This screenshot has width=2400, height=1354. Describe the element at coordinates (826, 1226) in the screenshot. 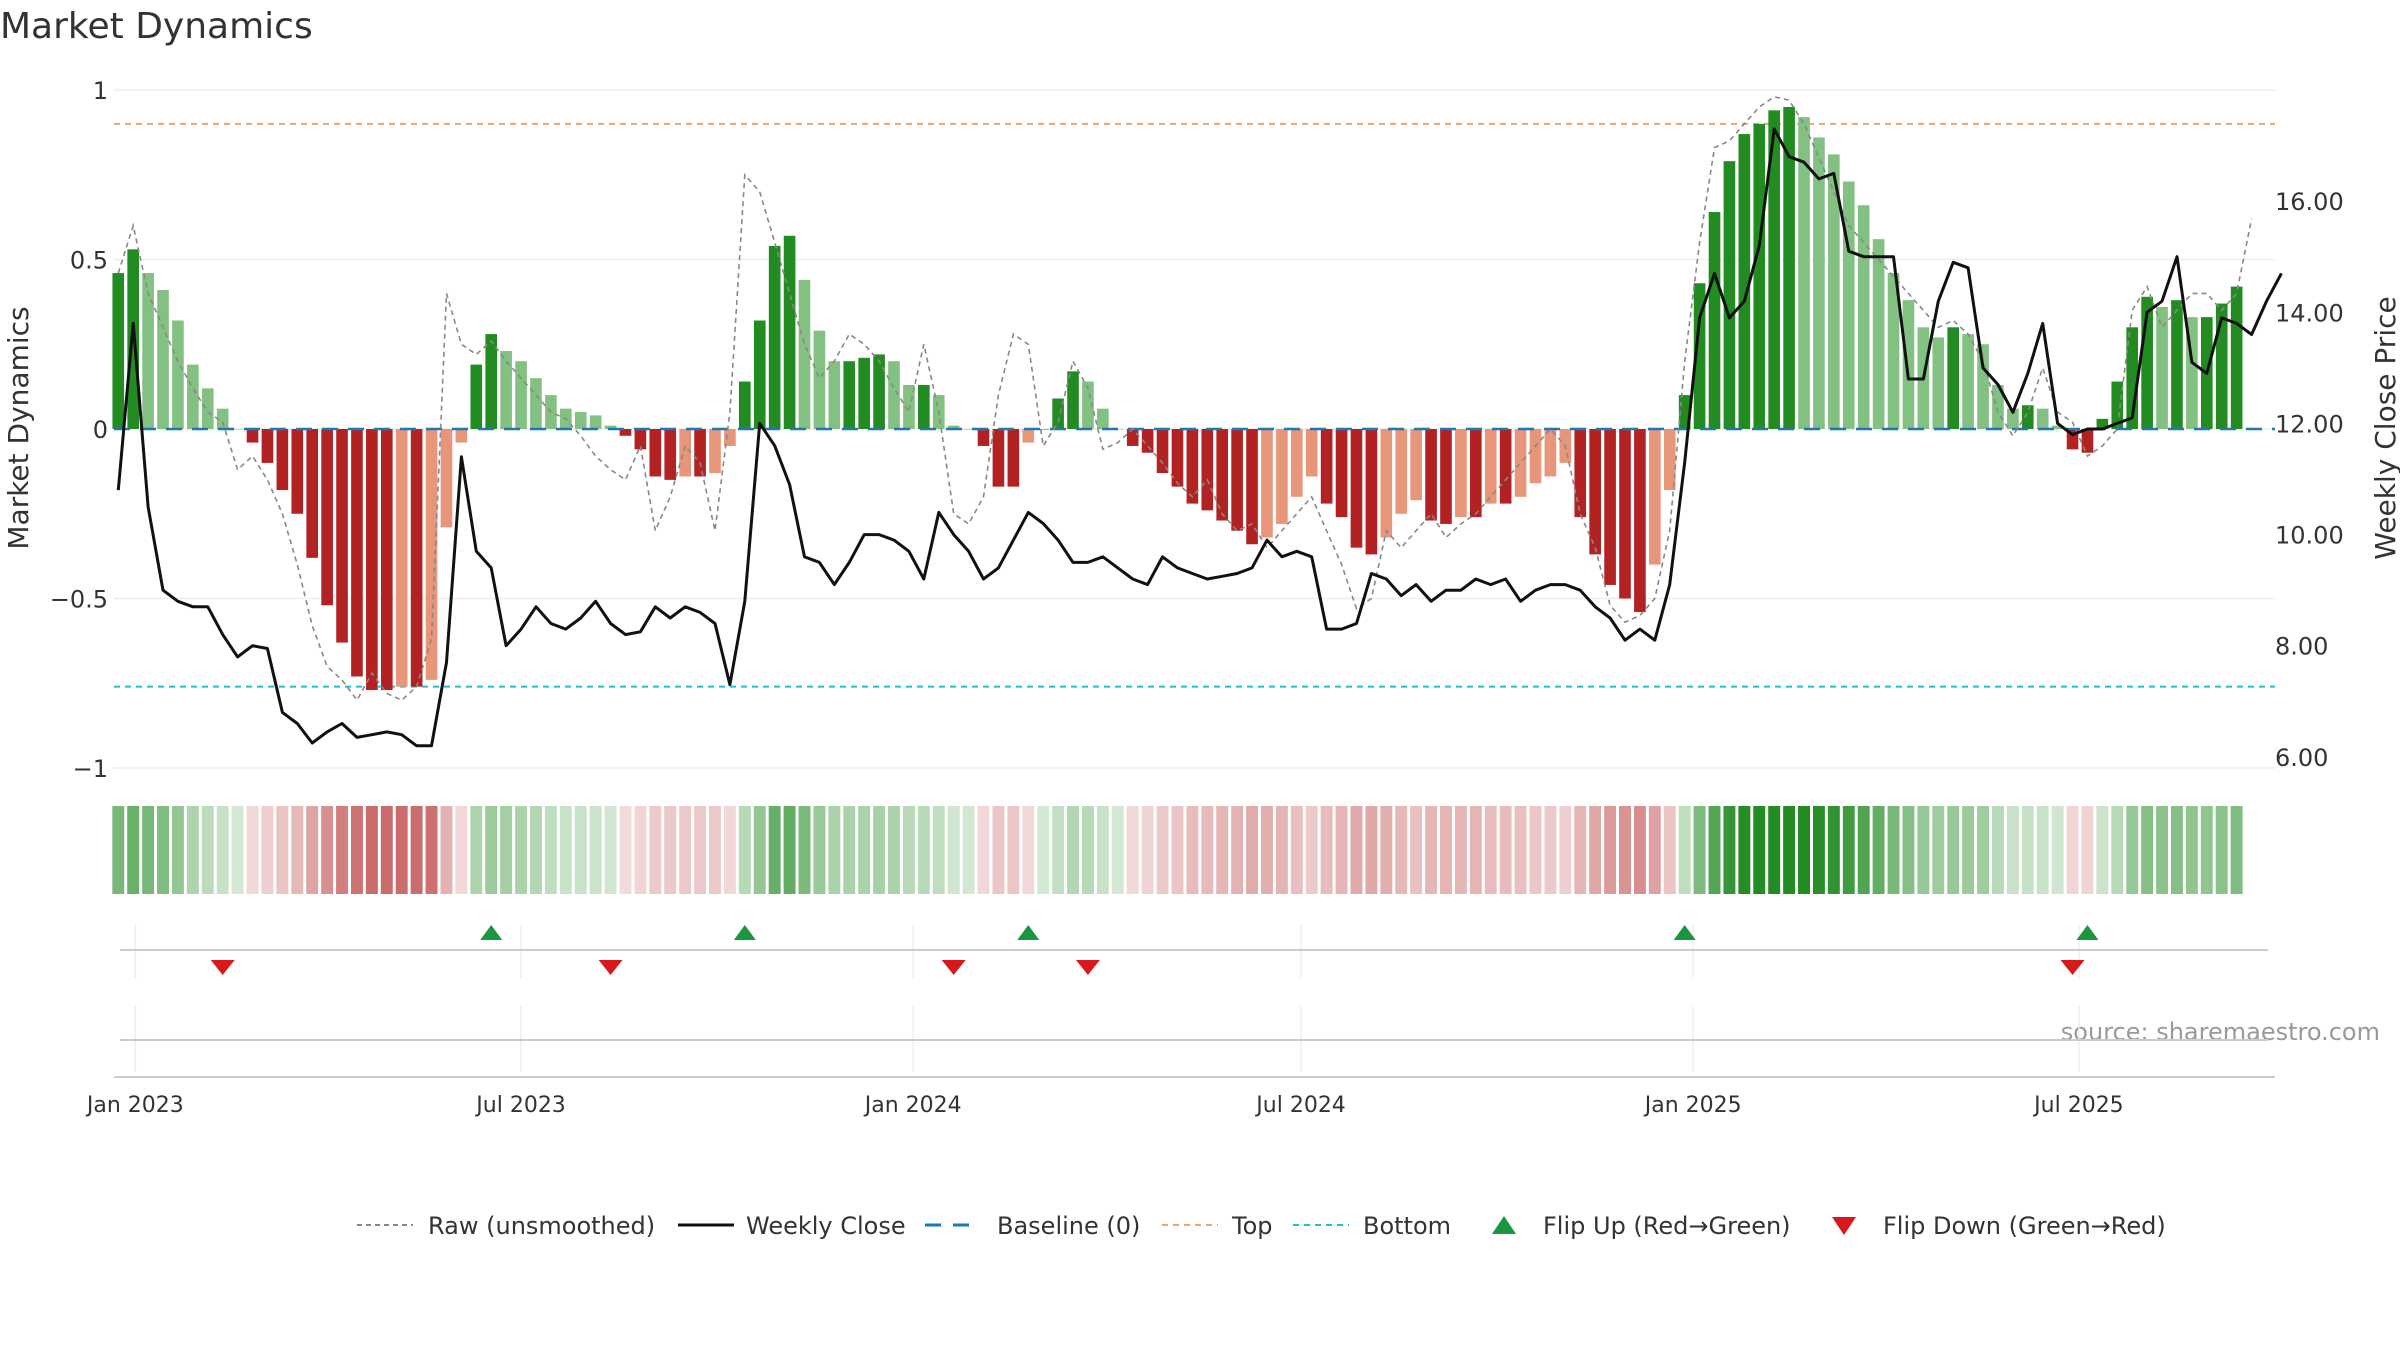

I see `legend-label: Weekly Close` at that location.